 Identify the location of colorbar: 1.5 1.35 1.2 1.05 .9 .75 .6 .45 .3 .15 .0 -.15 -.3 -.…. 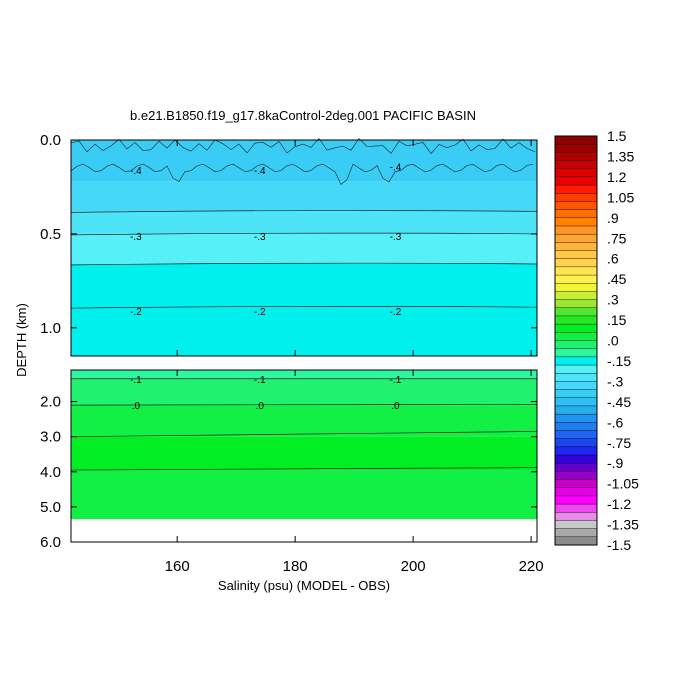
(596, 340).